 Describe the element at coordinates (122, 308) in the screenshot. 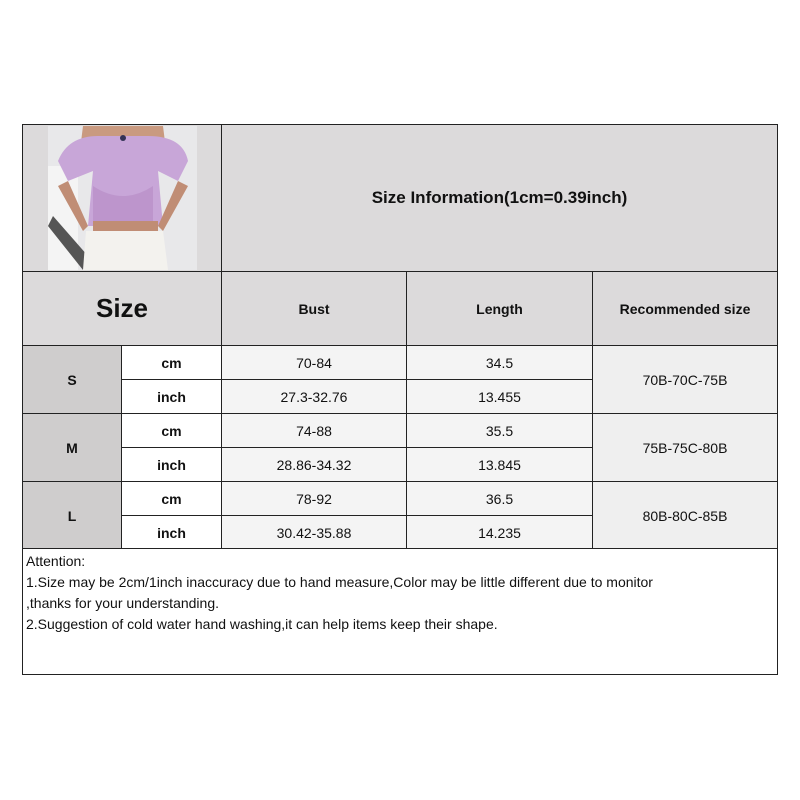

I see `size-header: Size` at that location.